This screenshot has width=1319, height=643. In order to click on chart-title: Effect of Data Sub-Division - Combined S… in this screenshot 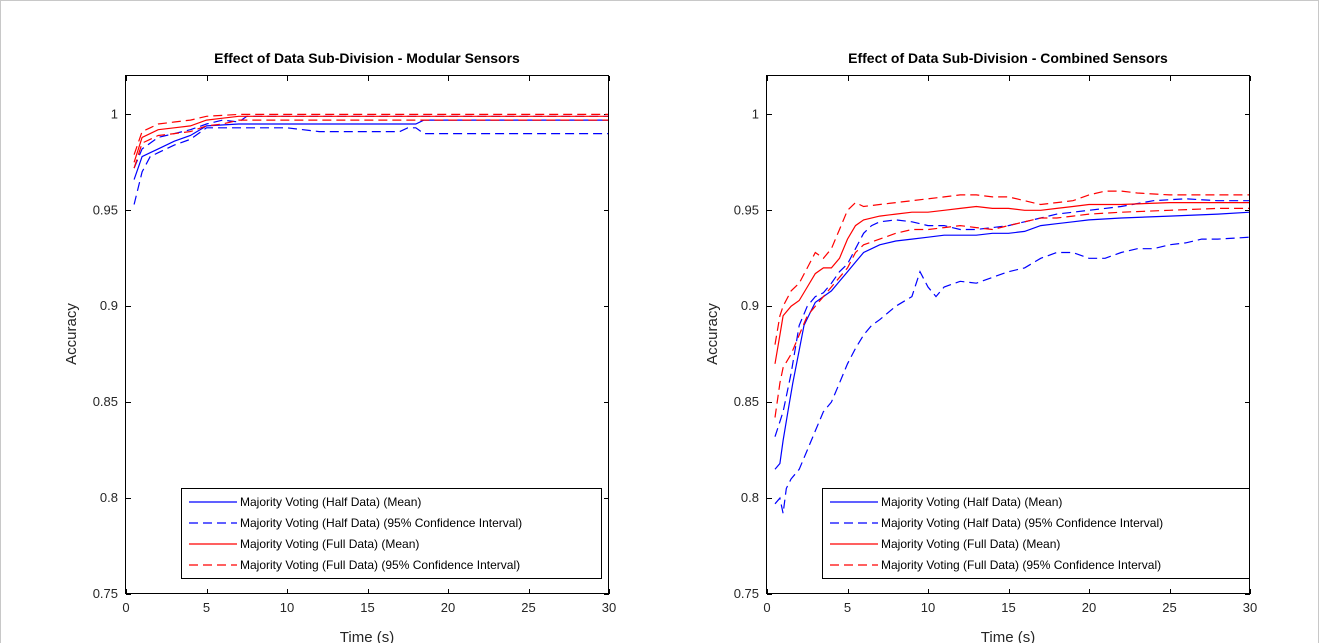, I will do `click(1008, 58)`.